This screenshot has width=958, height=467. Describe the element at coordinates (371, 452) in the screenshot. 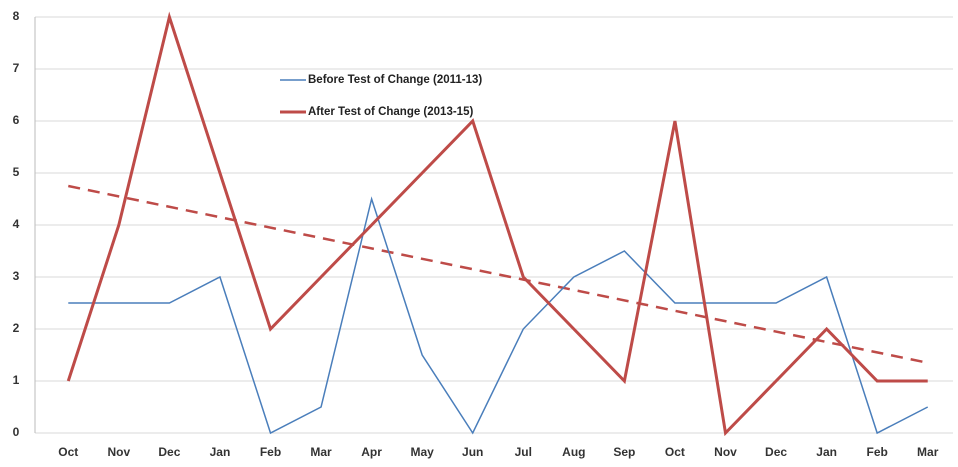

I see `x-tick-label: Apr` at that location.